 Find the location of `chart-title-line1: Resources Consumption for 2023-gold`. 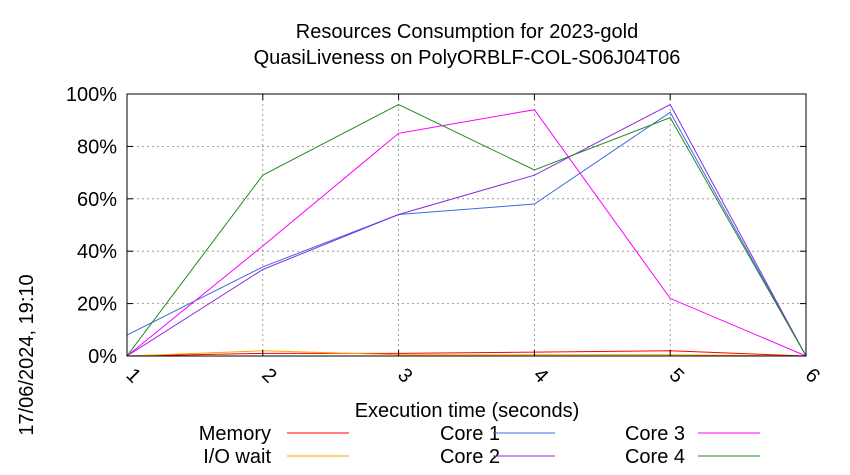

chart-title-line1: Resources Consumption for 2023-gold is located at coordinates (467, 32).